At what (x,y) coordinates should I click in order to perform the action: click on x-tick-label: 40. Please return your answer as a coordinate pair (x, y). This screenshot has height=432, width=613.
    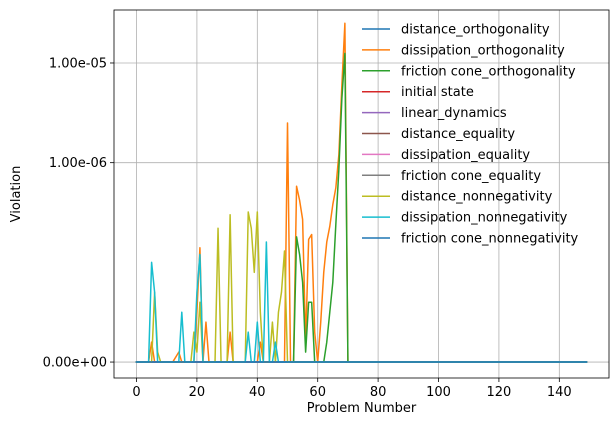
    Looking at the image, I should click on (257, 392).